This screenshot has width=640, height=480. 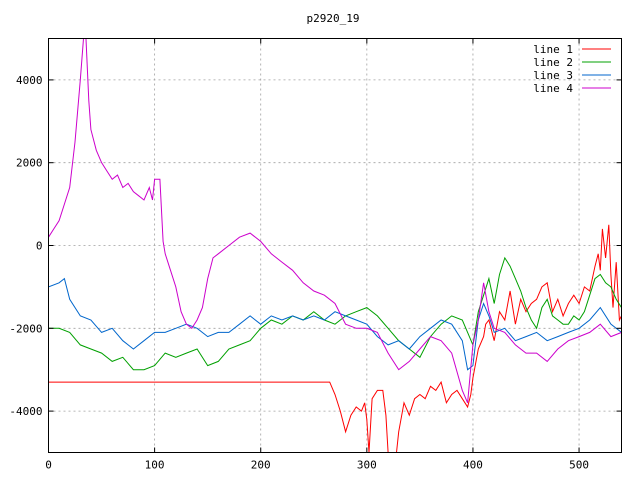 I want to click on x-tick-label: 200, so click(x=261, y=465).